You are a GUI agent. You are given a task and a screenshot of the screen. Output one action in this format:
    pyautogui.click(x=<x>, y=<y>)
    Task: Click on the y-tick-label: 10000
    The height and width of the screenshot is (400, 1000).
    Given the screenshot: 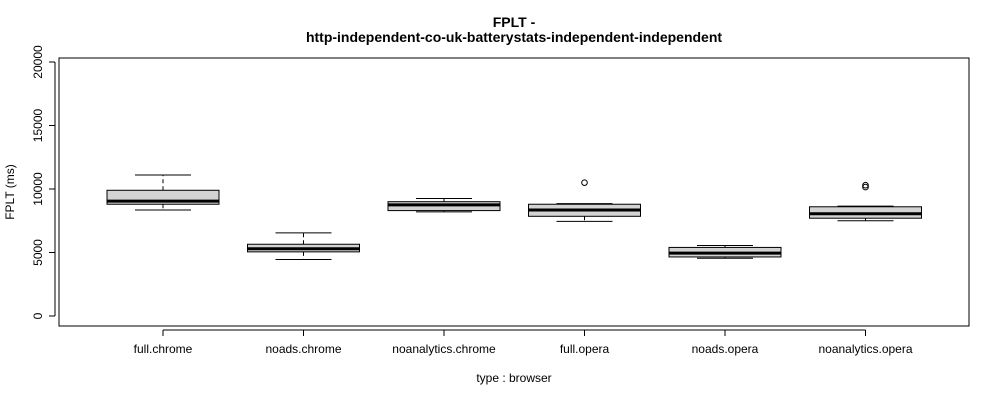 What is the action you would take?
    pyautogui.click(x=38, y=189)
    